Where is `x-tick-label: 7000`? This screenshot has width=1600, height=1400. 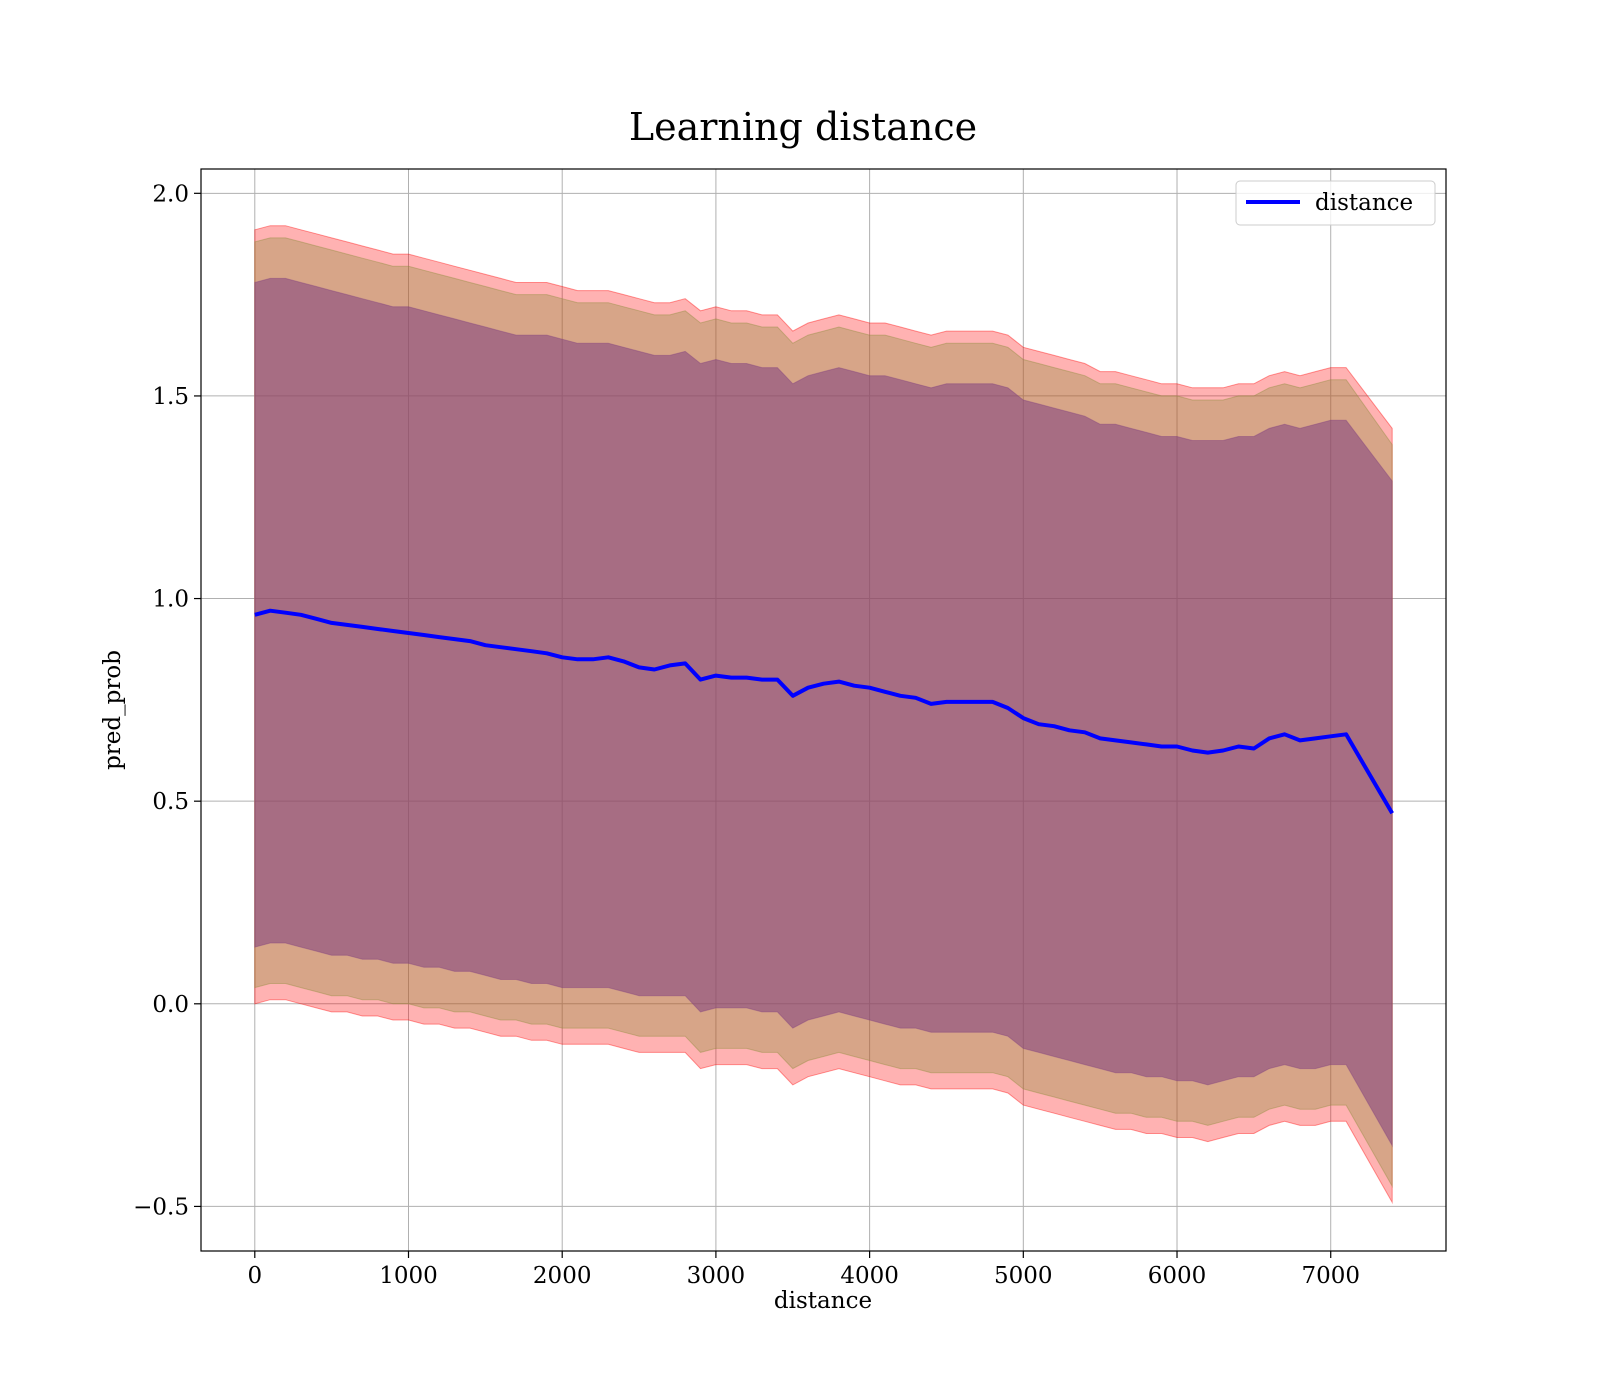 x-tick-label: 7000 is located at coordinates (1330, 1276).